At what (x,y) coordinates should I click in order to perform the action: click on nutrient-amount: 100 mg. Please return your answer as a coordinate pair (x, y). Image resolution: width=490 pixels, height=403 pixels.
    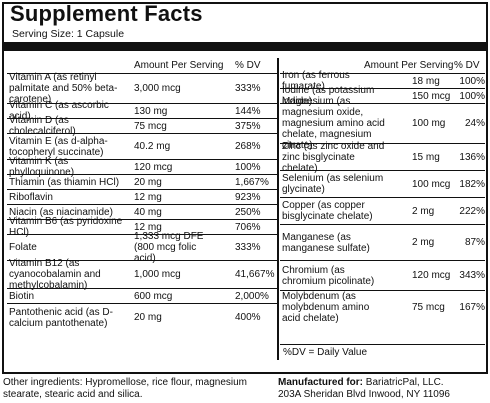
    Looking at the image, I should click on (429, 123).